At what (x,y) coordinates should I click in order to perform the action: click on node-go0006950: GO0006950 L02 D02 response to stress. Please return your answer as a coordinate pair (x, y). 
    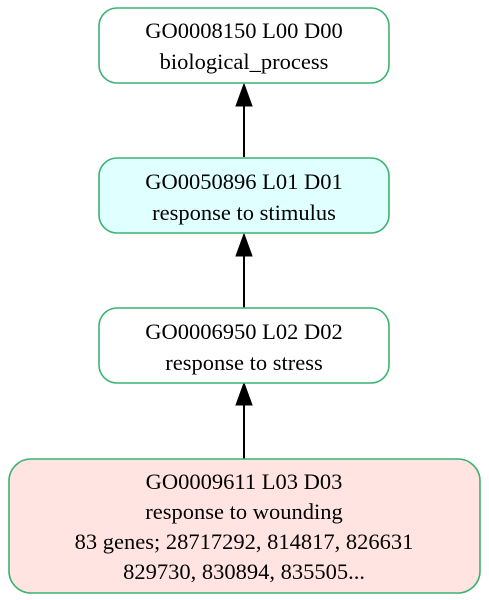
    Looking at the image, I should click on (244, 345).